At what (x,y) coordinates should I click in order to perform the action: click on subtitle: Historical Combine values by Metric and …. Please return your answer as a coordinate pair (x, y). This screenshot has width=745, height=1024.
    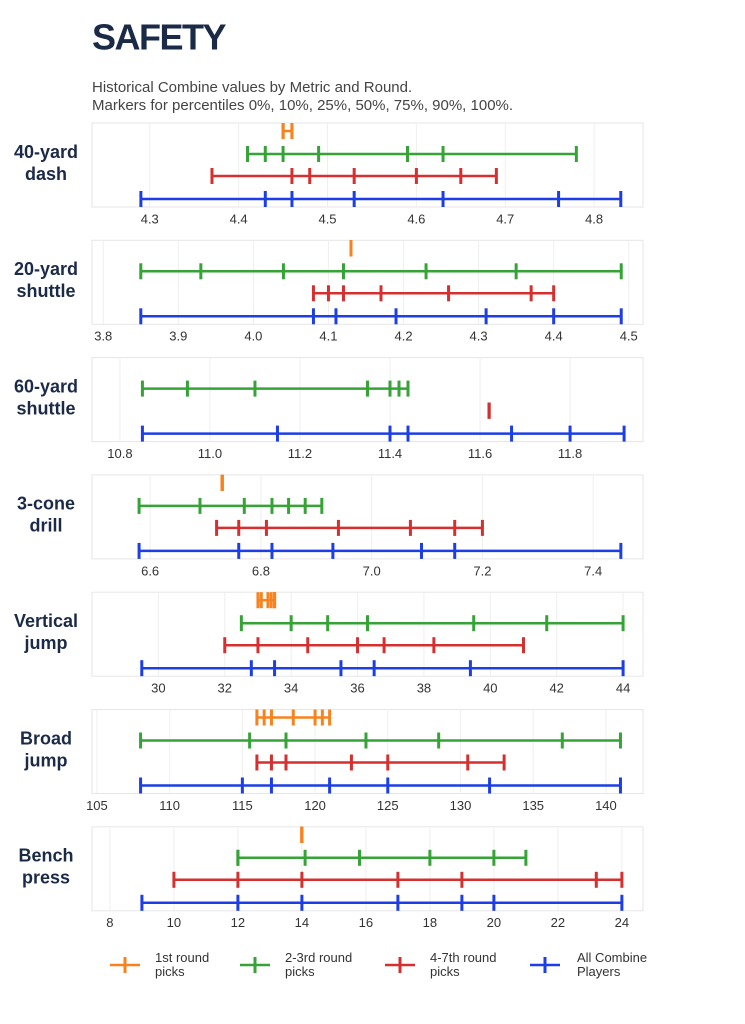
    Looking at the image, I should click on (252, 87).